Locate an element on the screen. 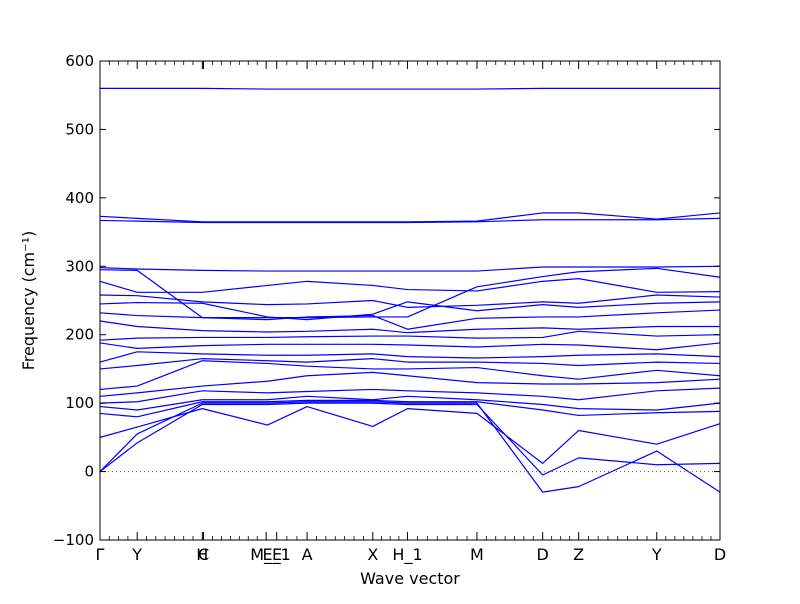 Image resolution: width=800 pixels, height=604 pixels. y-tick-label: 0 is located at coordinates (89, 472).